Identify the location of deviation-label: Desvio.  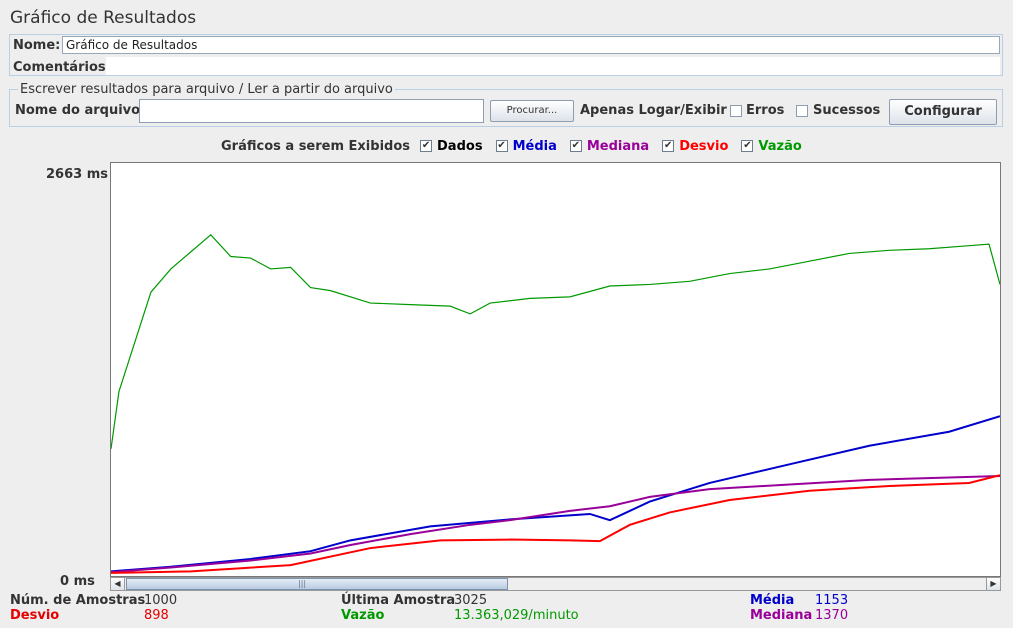
(35, 615).